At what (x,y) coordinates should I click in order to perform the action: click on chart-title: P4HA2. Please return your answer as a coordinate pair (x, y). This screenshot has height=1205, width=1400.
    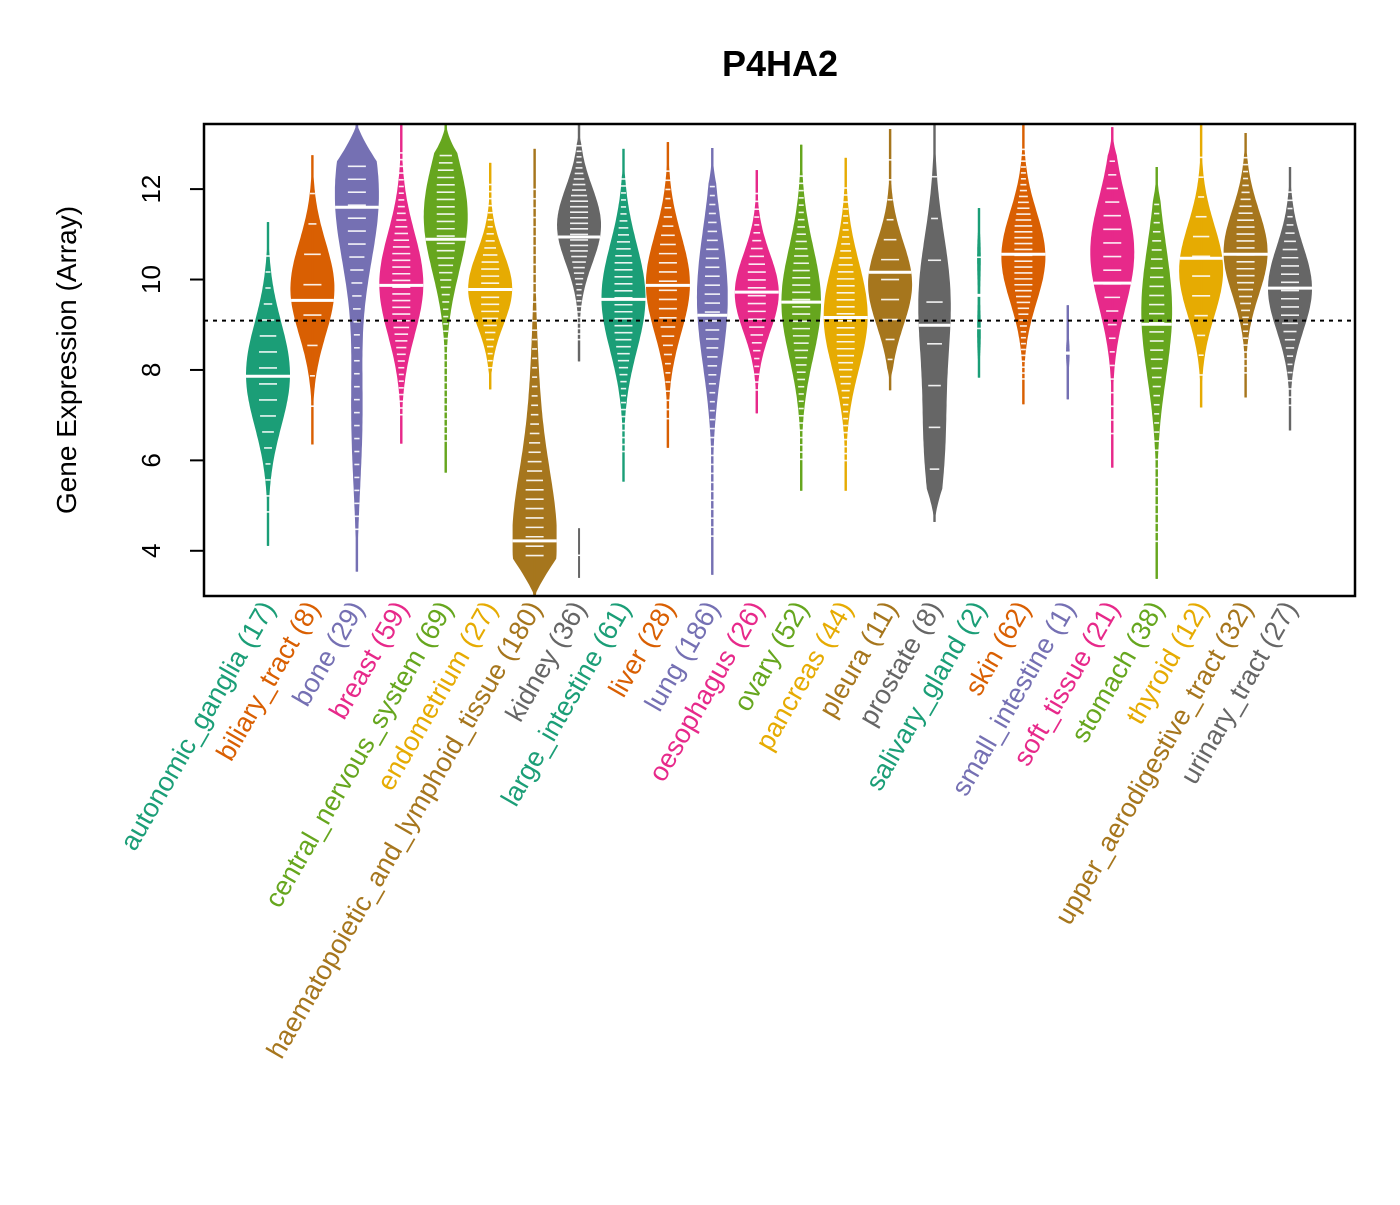
    Looking at the image, I should click on (780, 63).